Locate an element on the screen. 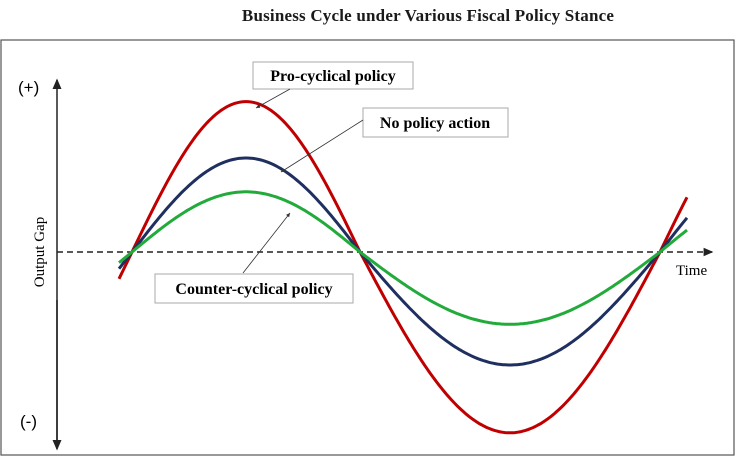 The image size is (736, 459). none-arrow is located at coordinates (322, 146).